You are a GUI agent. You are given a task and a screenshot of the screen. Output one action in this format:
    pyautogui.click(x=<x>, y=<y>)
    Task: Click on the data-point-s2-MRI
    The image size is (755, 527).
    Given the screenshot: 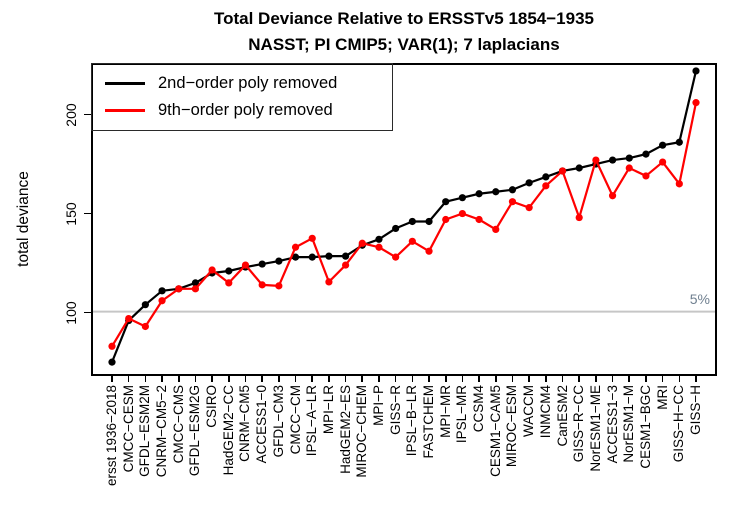 What is the action you would take?
    pyautogui.click(x=663, y=162)
    